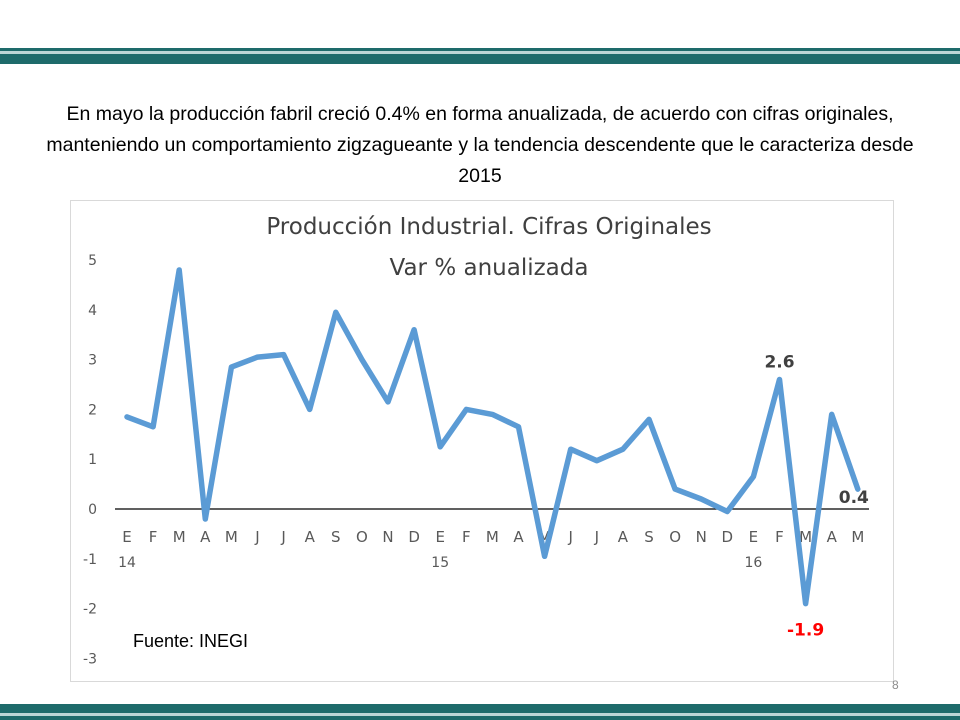 The width and height of the screenshot is (960, 720). I want to click on y-tick-label: 1, so click(92, 460).